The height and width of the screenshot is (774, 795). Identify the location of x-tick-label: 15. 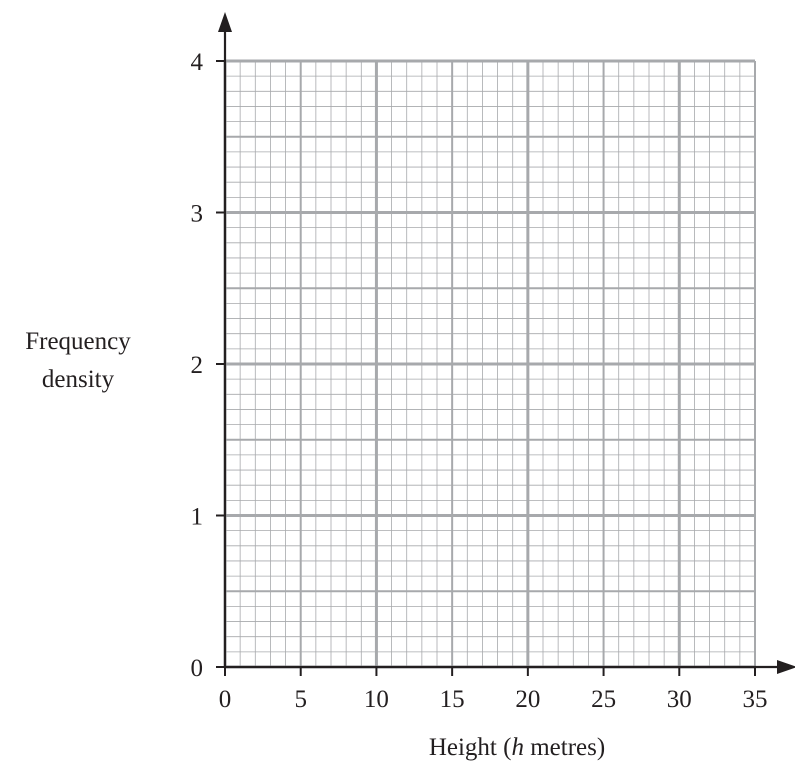
(452, 699).